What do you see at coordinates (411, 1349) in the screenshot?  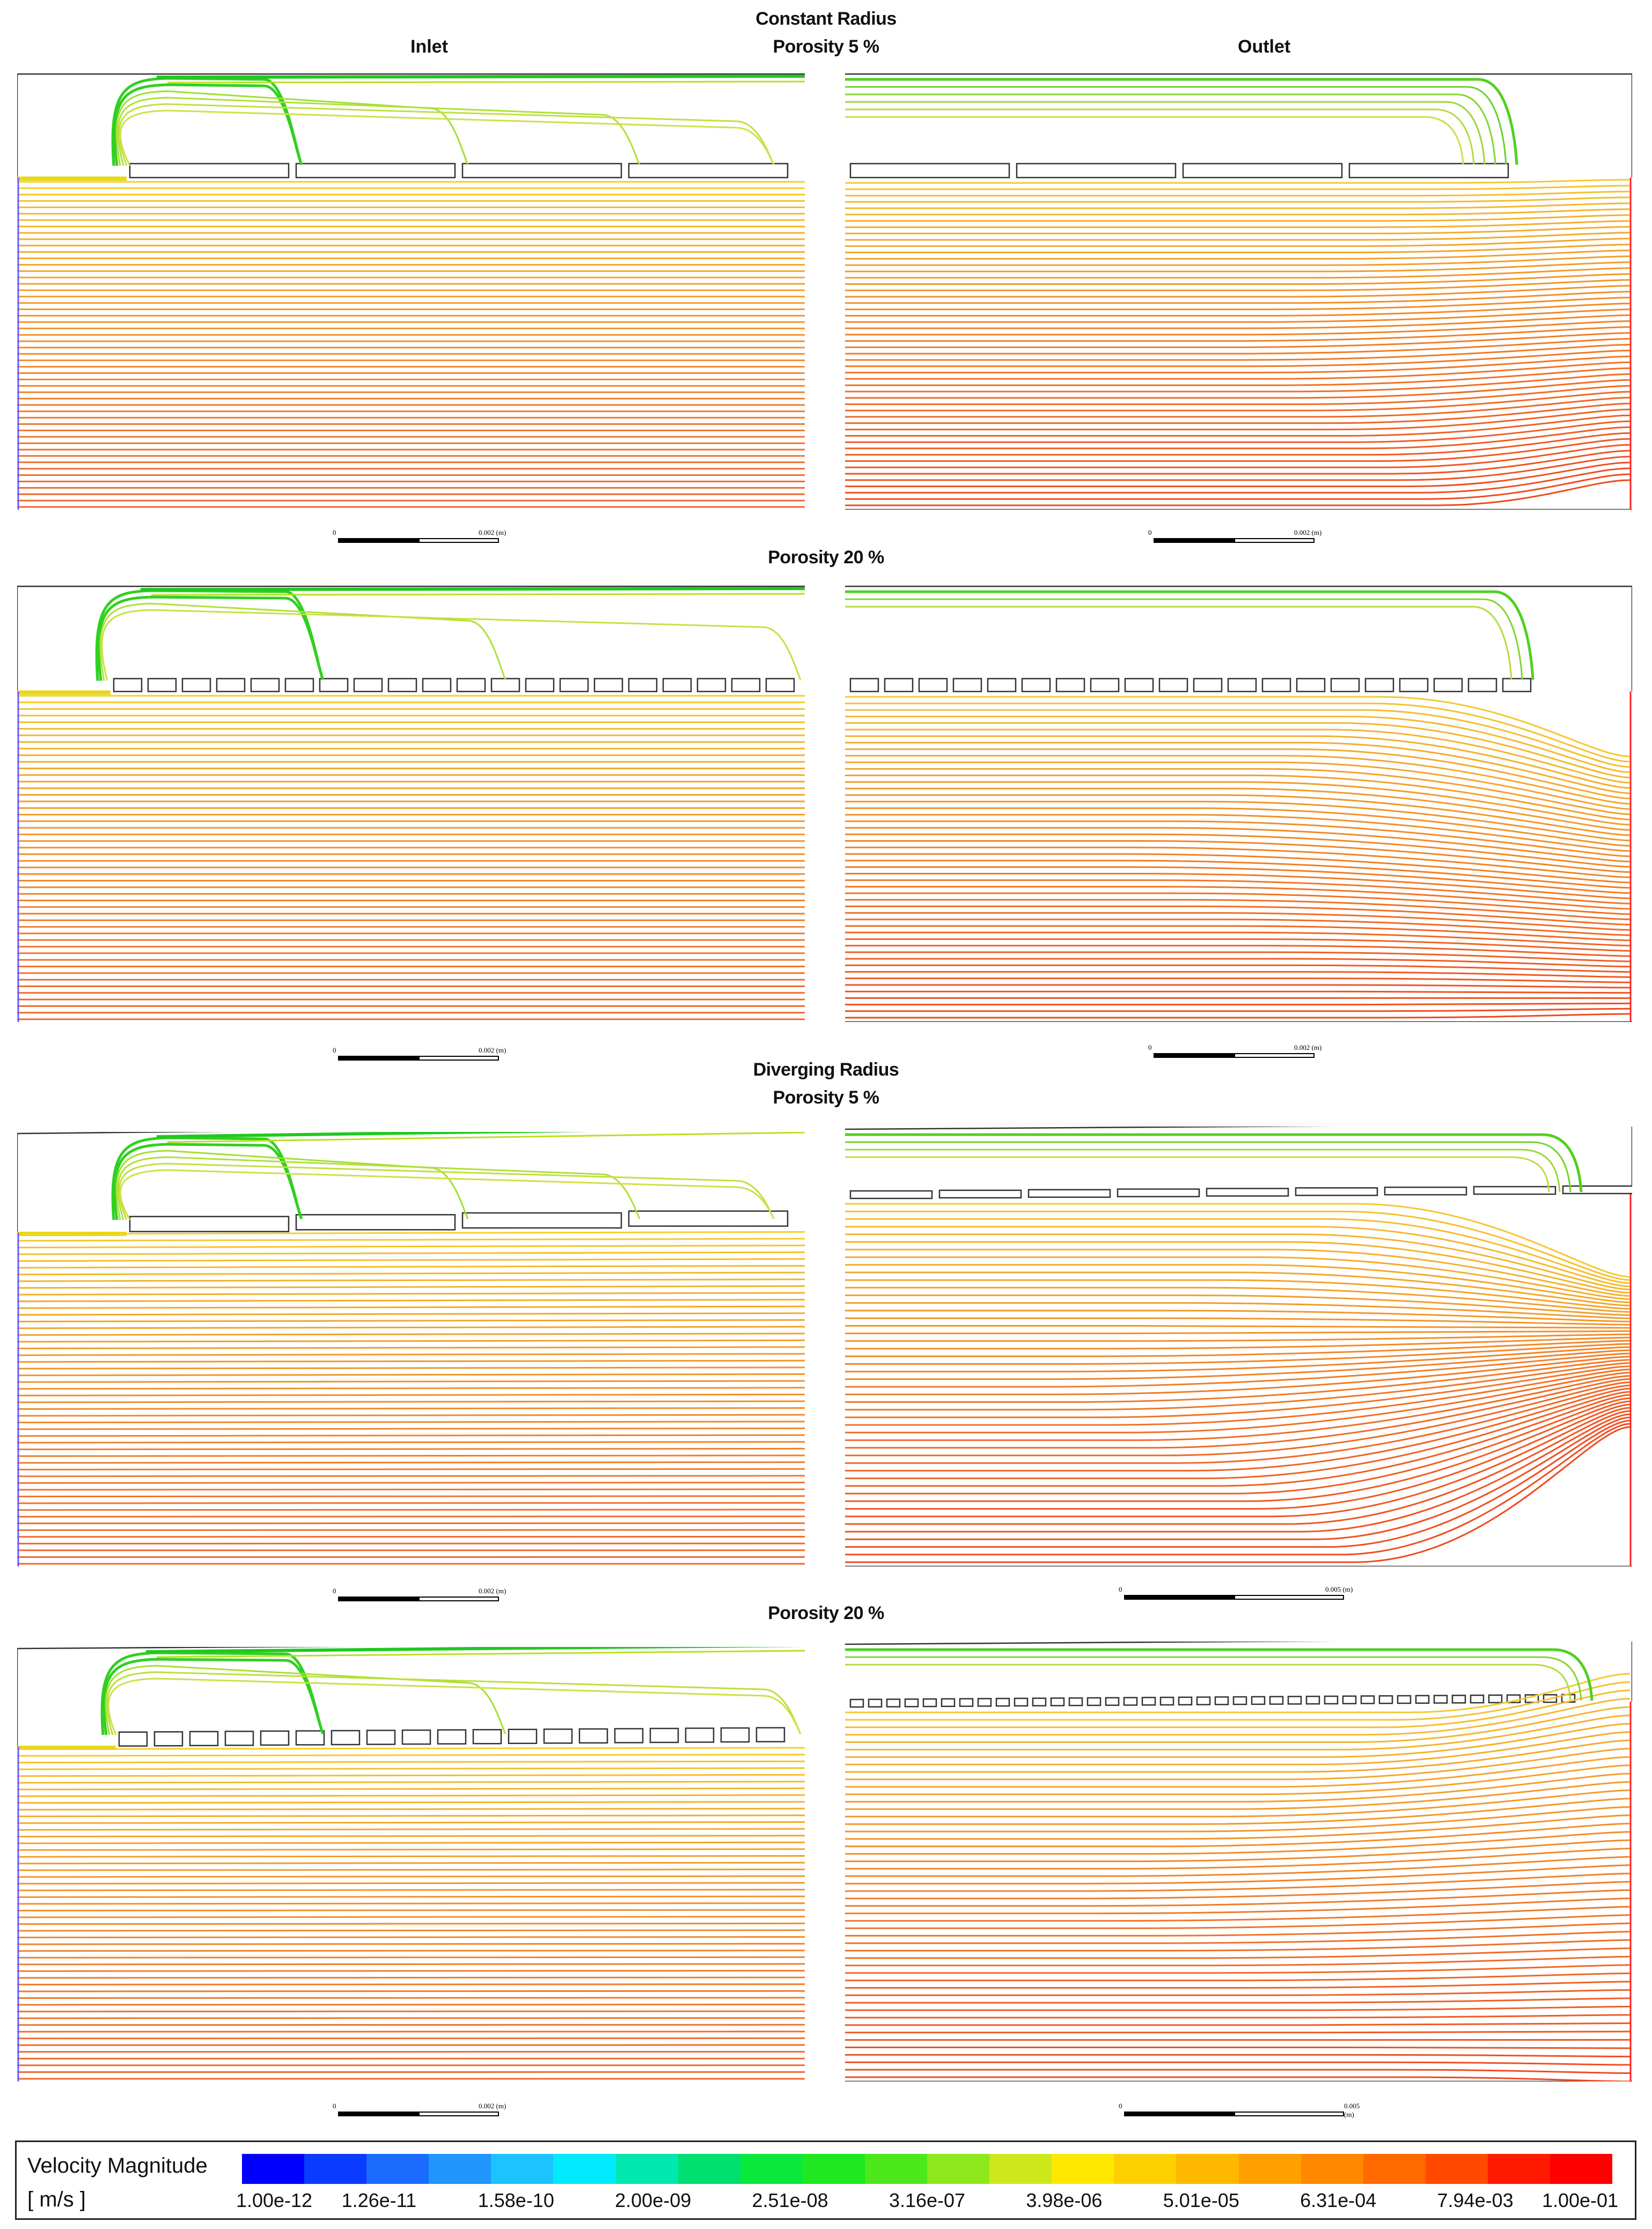 I see `panel-dr-p5-inlet` at bounding box center [411, 1349].